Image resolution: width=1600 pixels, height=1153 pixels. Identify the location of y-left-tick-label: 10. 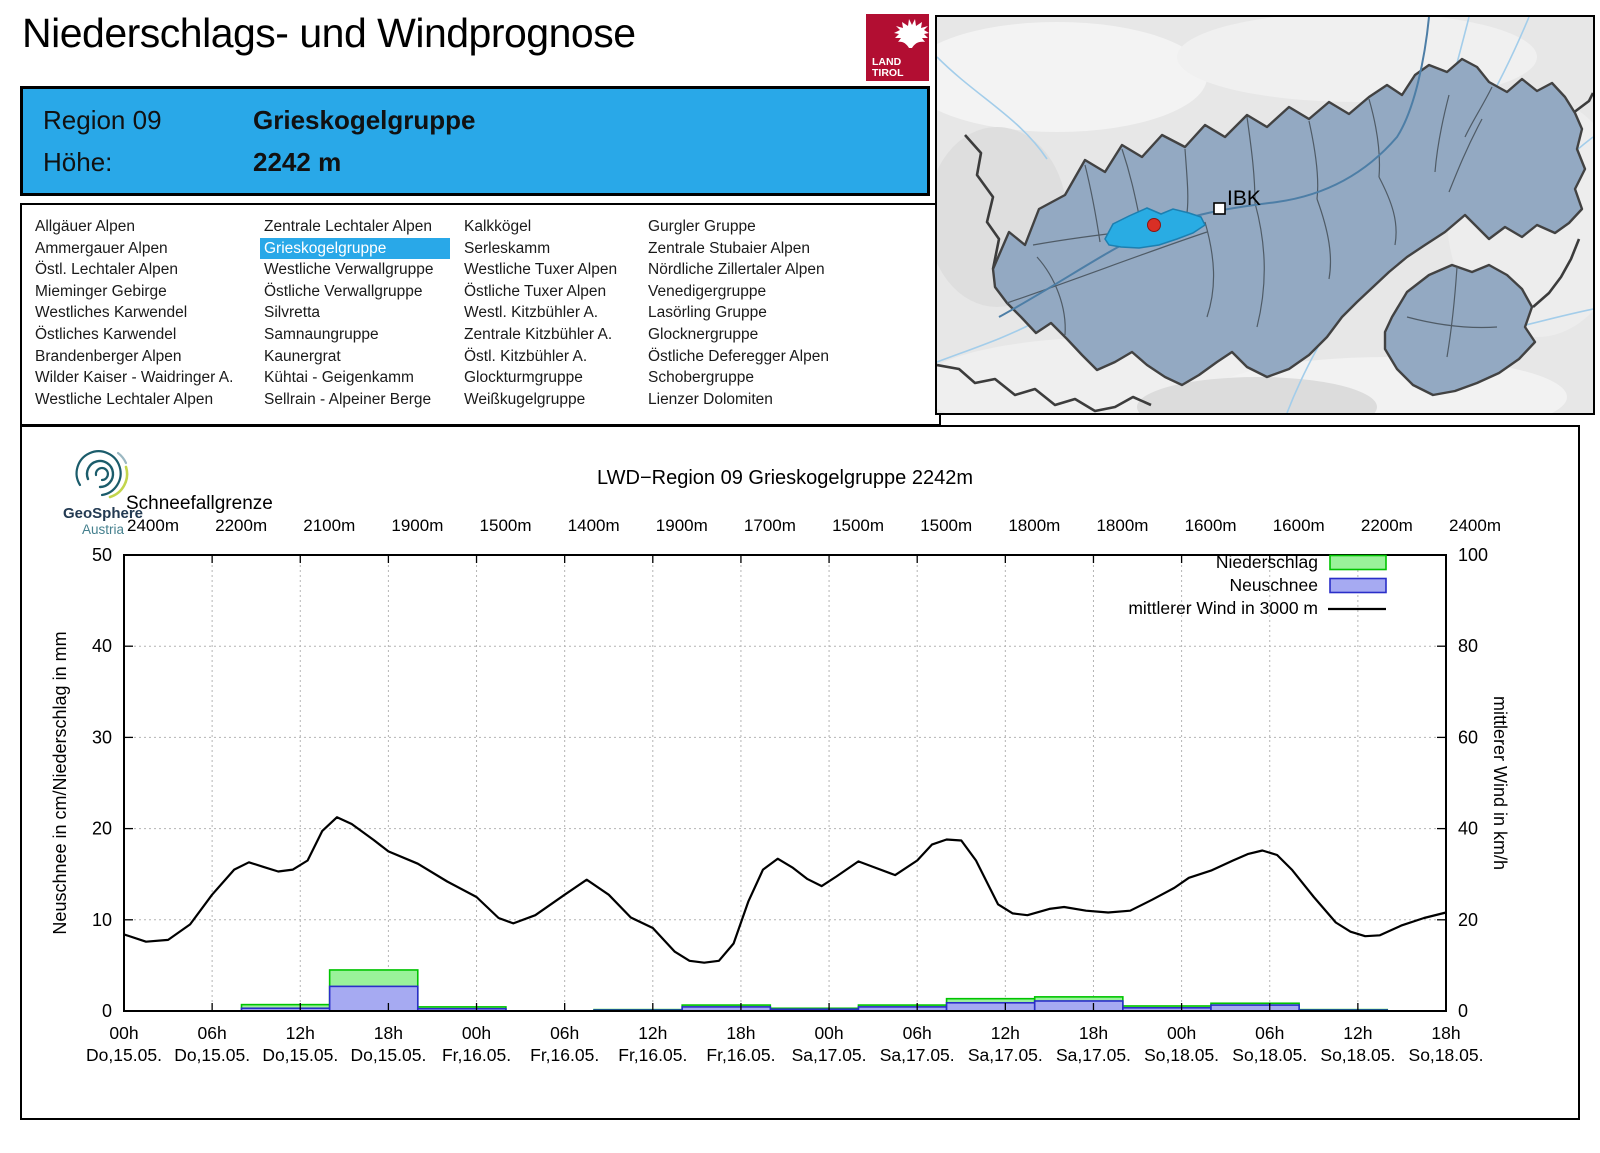
(102, 920).